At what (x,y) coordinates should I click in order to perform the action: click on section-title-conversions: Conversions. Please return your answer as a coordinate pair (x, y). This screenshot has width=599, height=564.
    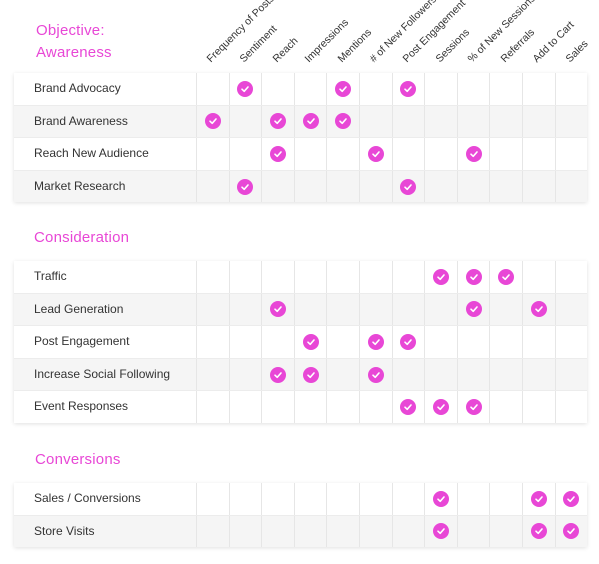
    Looking at the image, I should click on (78, 460).